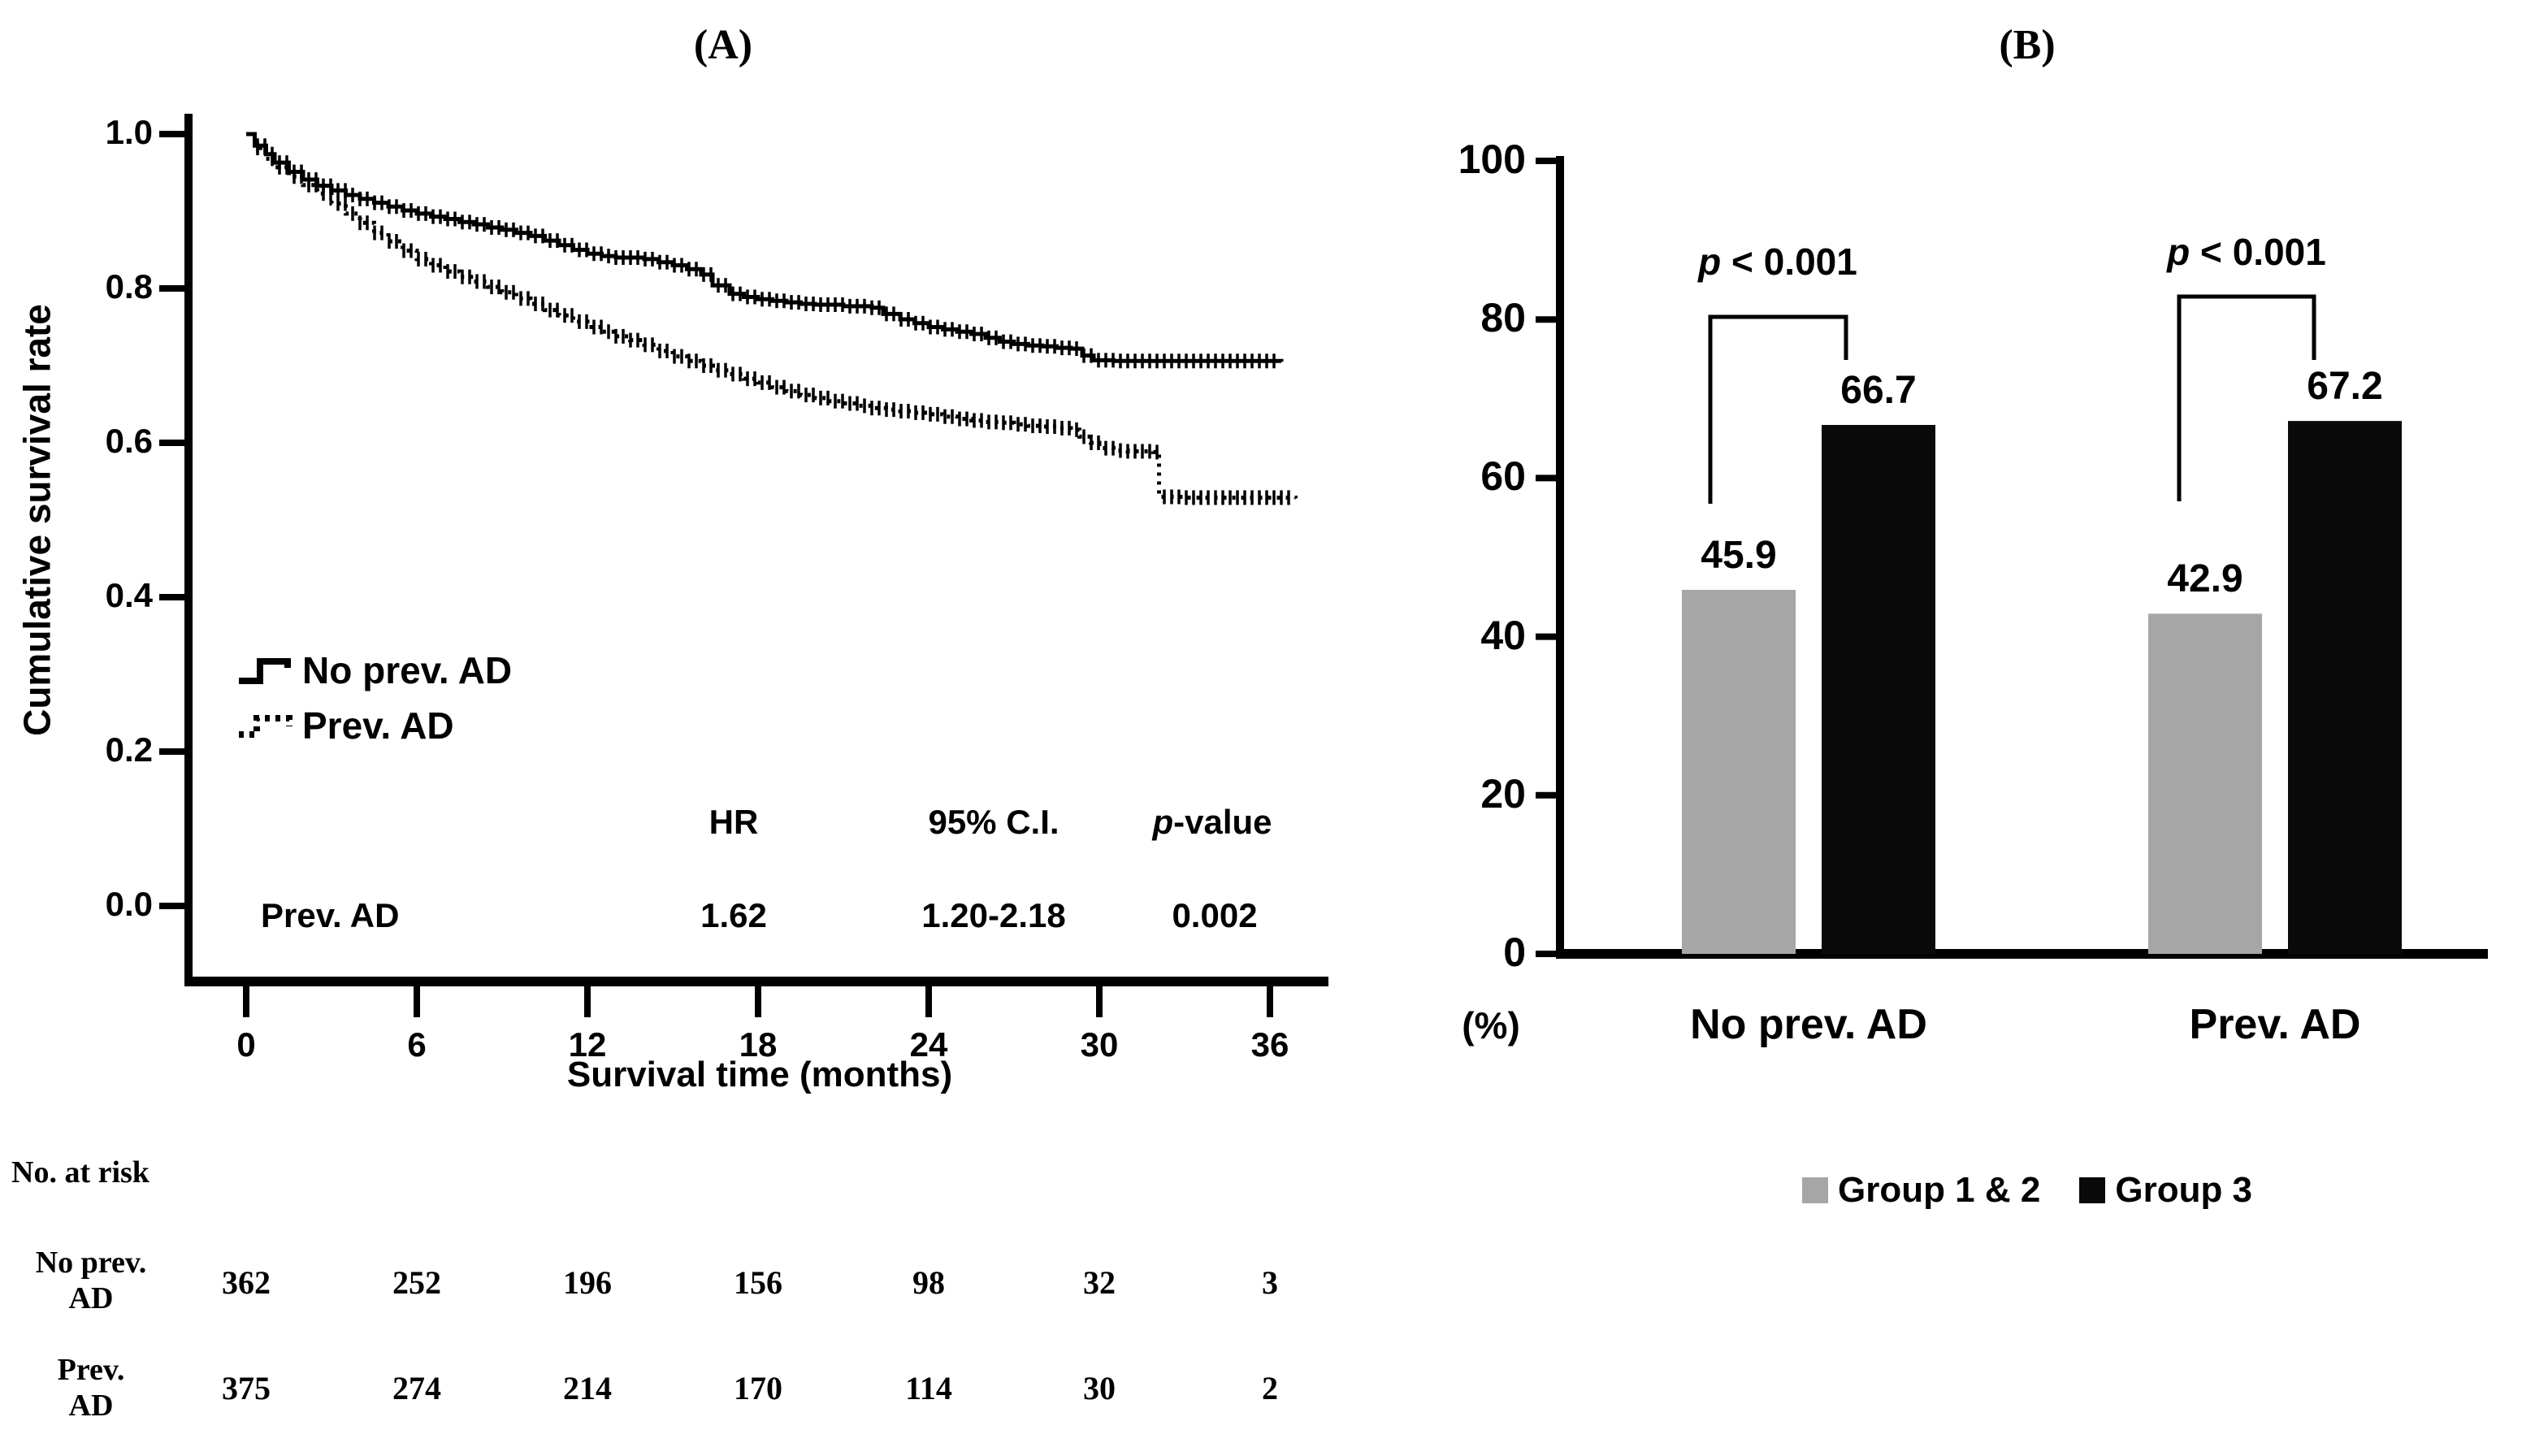 The image size is (2535, 1456). I want to click on risk-count: 170, so click(758, 1388).